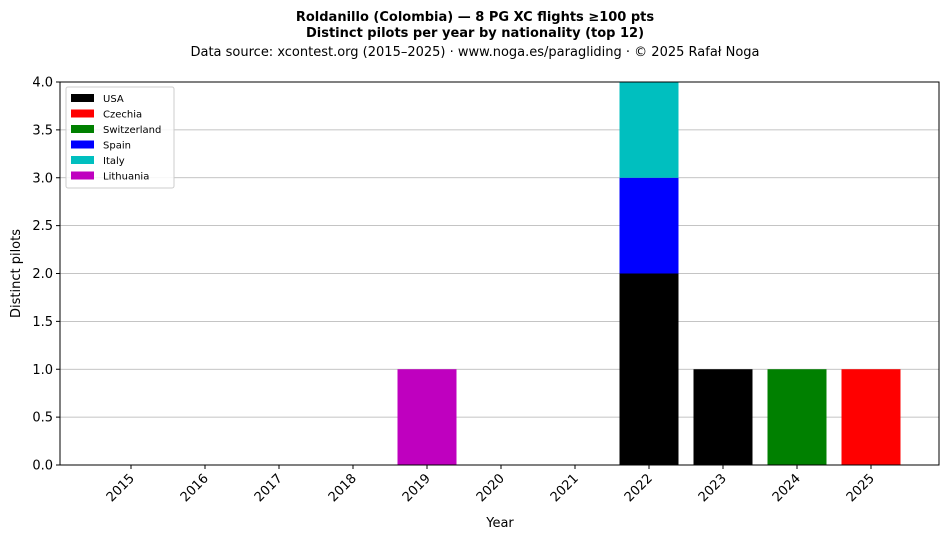 This screenshot has width=950, height=543. Describe the element at coordinates (42, 322) in the screenshot. I see `y-tick-label: 1.5` at that location.